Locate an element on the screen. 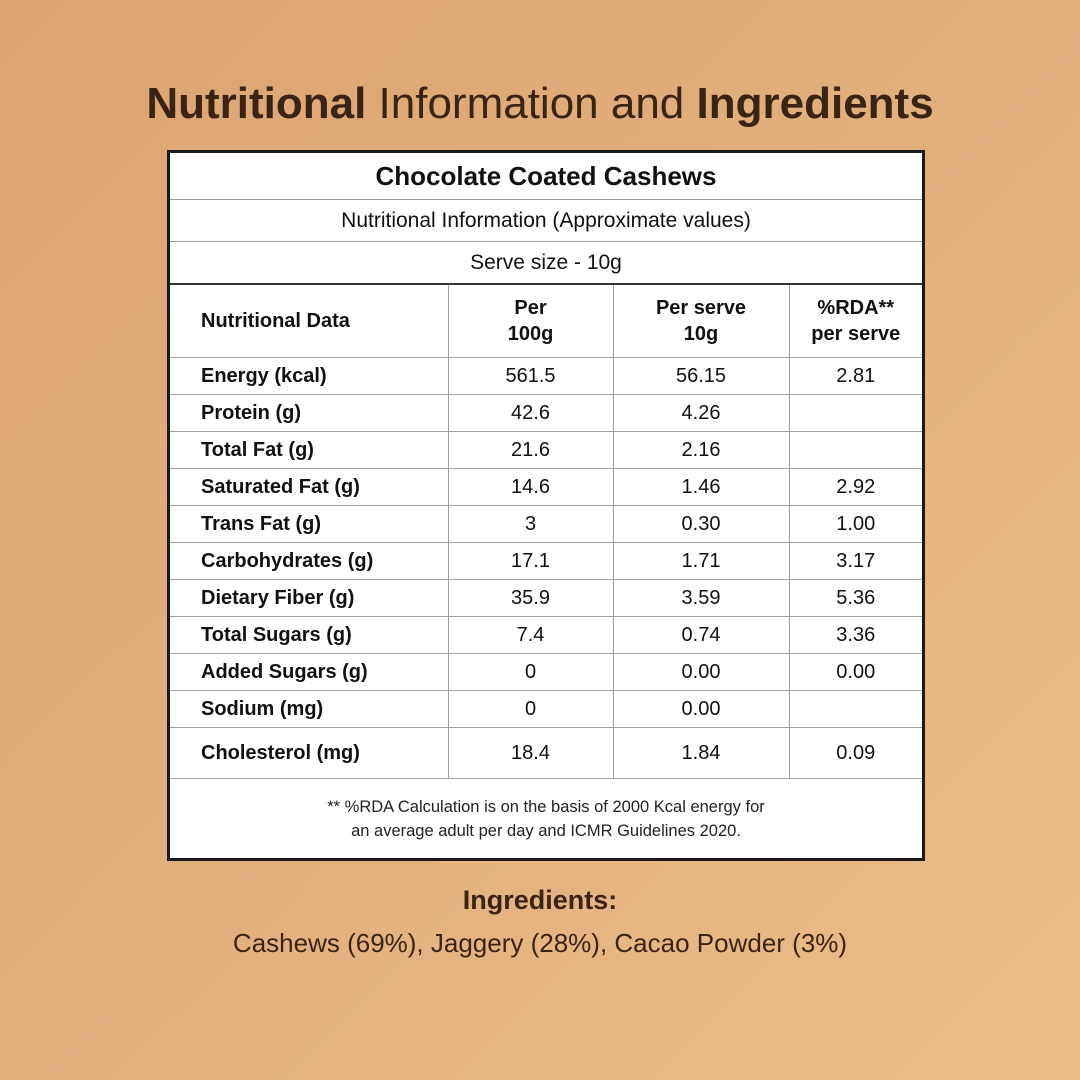 This screenshot has height=1080, width=1080. value-per-serve: 3.59 is located at coordinates (701, 598).